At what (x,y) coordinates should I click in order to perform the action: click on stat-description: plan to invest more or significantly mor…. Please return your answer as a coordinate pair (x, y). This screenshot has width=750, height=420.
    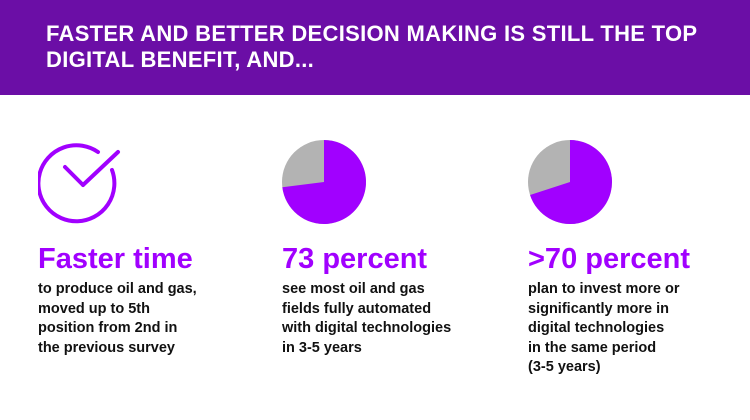
    Looking at the image, I should click on (604, 328).